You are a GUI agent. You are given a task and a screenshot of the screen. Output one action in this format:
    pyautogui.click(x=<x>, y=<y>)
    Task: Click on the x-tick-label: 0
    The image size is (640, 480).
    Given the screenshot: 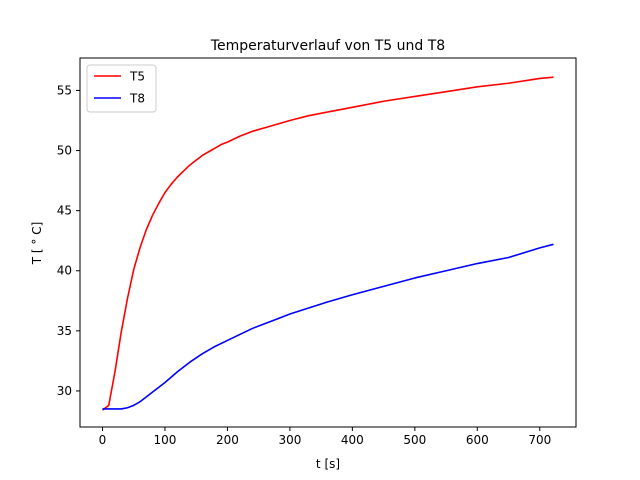 What is the action you would take?
    pyautogui.click(x=103, y=440)
    